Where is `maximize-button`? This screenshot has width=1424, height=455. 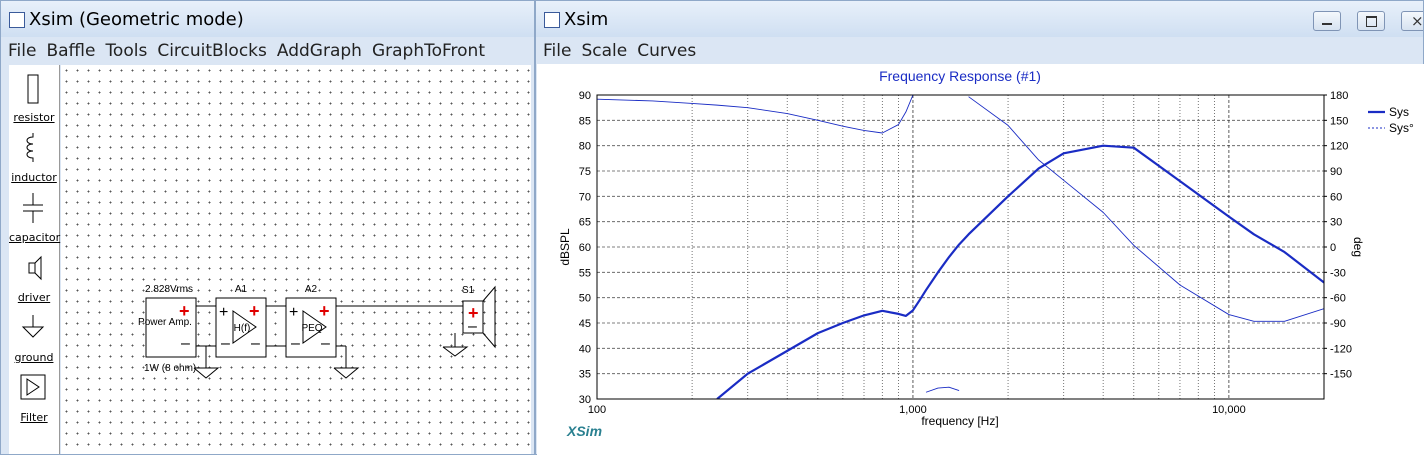
maximize-button is located at coordinates (1371, 21).